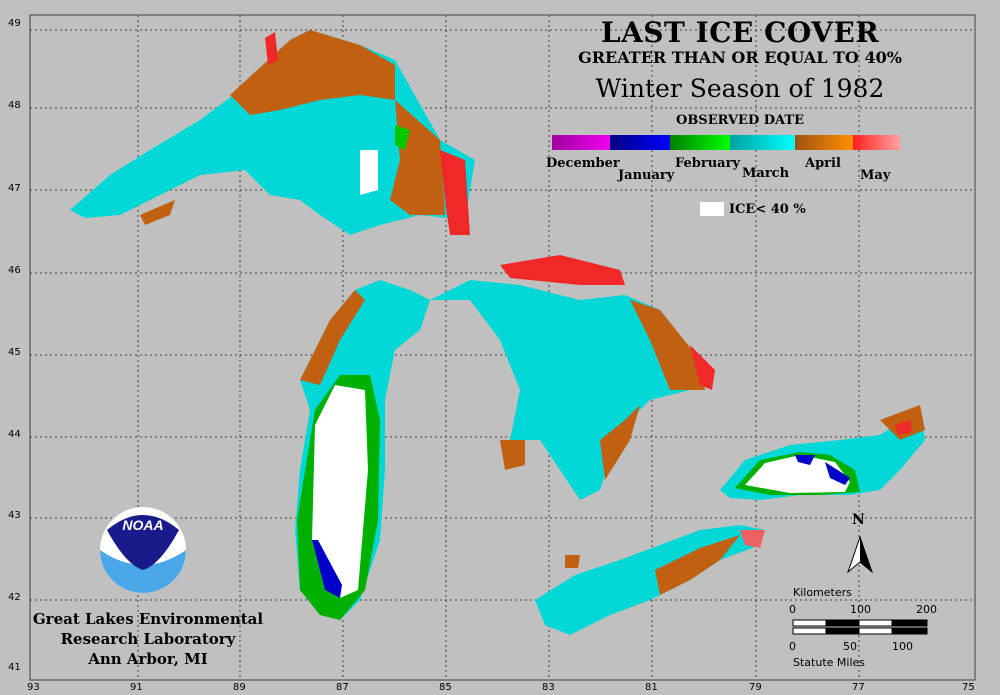 This screenshot has height=695, width=1000. Describe the element at coordinates (822, 452) in the screenshot. I see `lake-ontario` at that location.